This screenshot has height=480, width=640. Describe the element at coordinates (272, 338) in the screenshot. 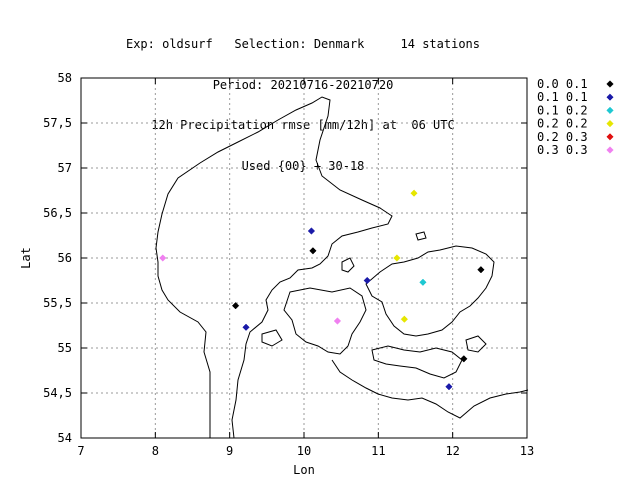

I see `coastline-als` at that location.